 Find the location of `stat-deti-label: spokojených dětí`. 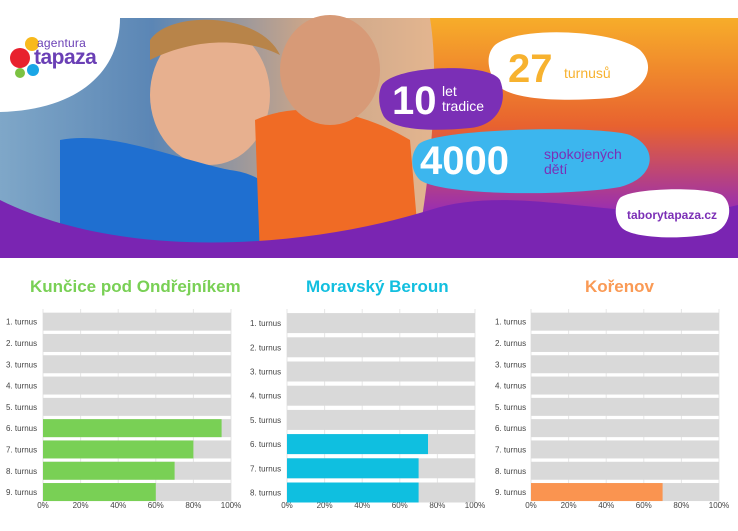

stat-deti-label: spokojených dětí is located at coordinates (583, 161).